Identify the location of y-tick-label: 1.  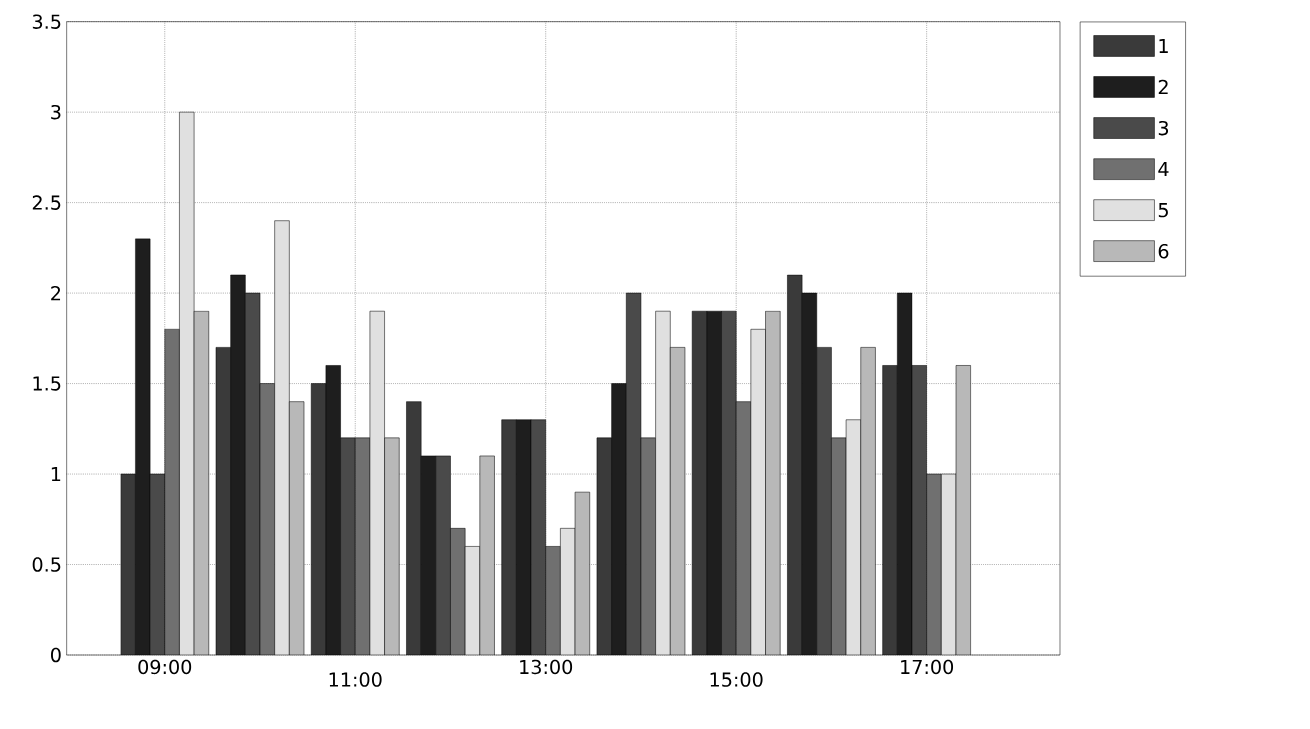
(56, 474).